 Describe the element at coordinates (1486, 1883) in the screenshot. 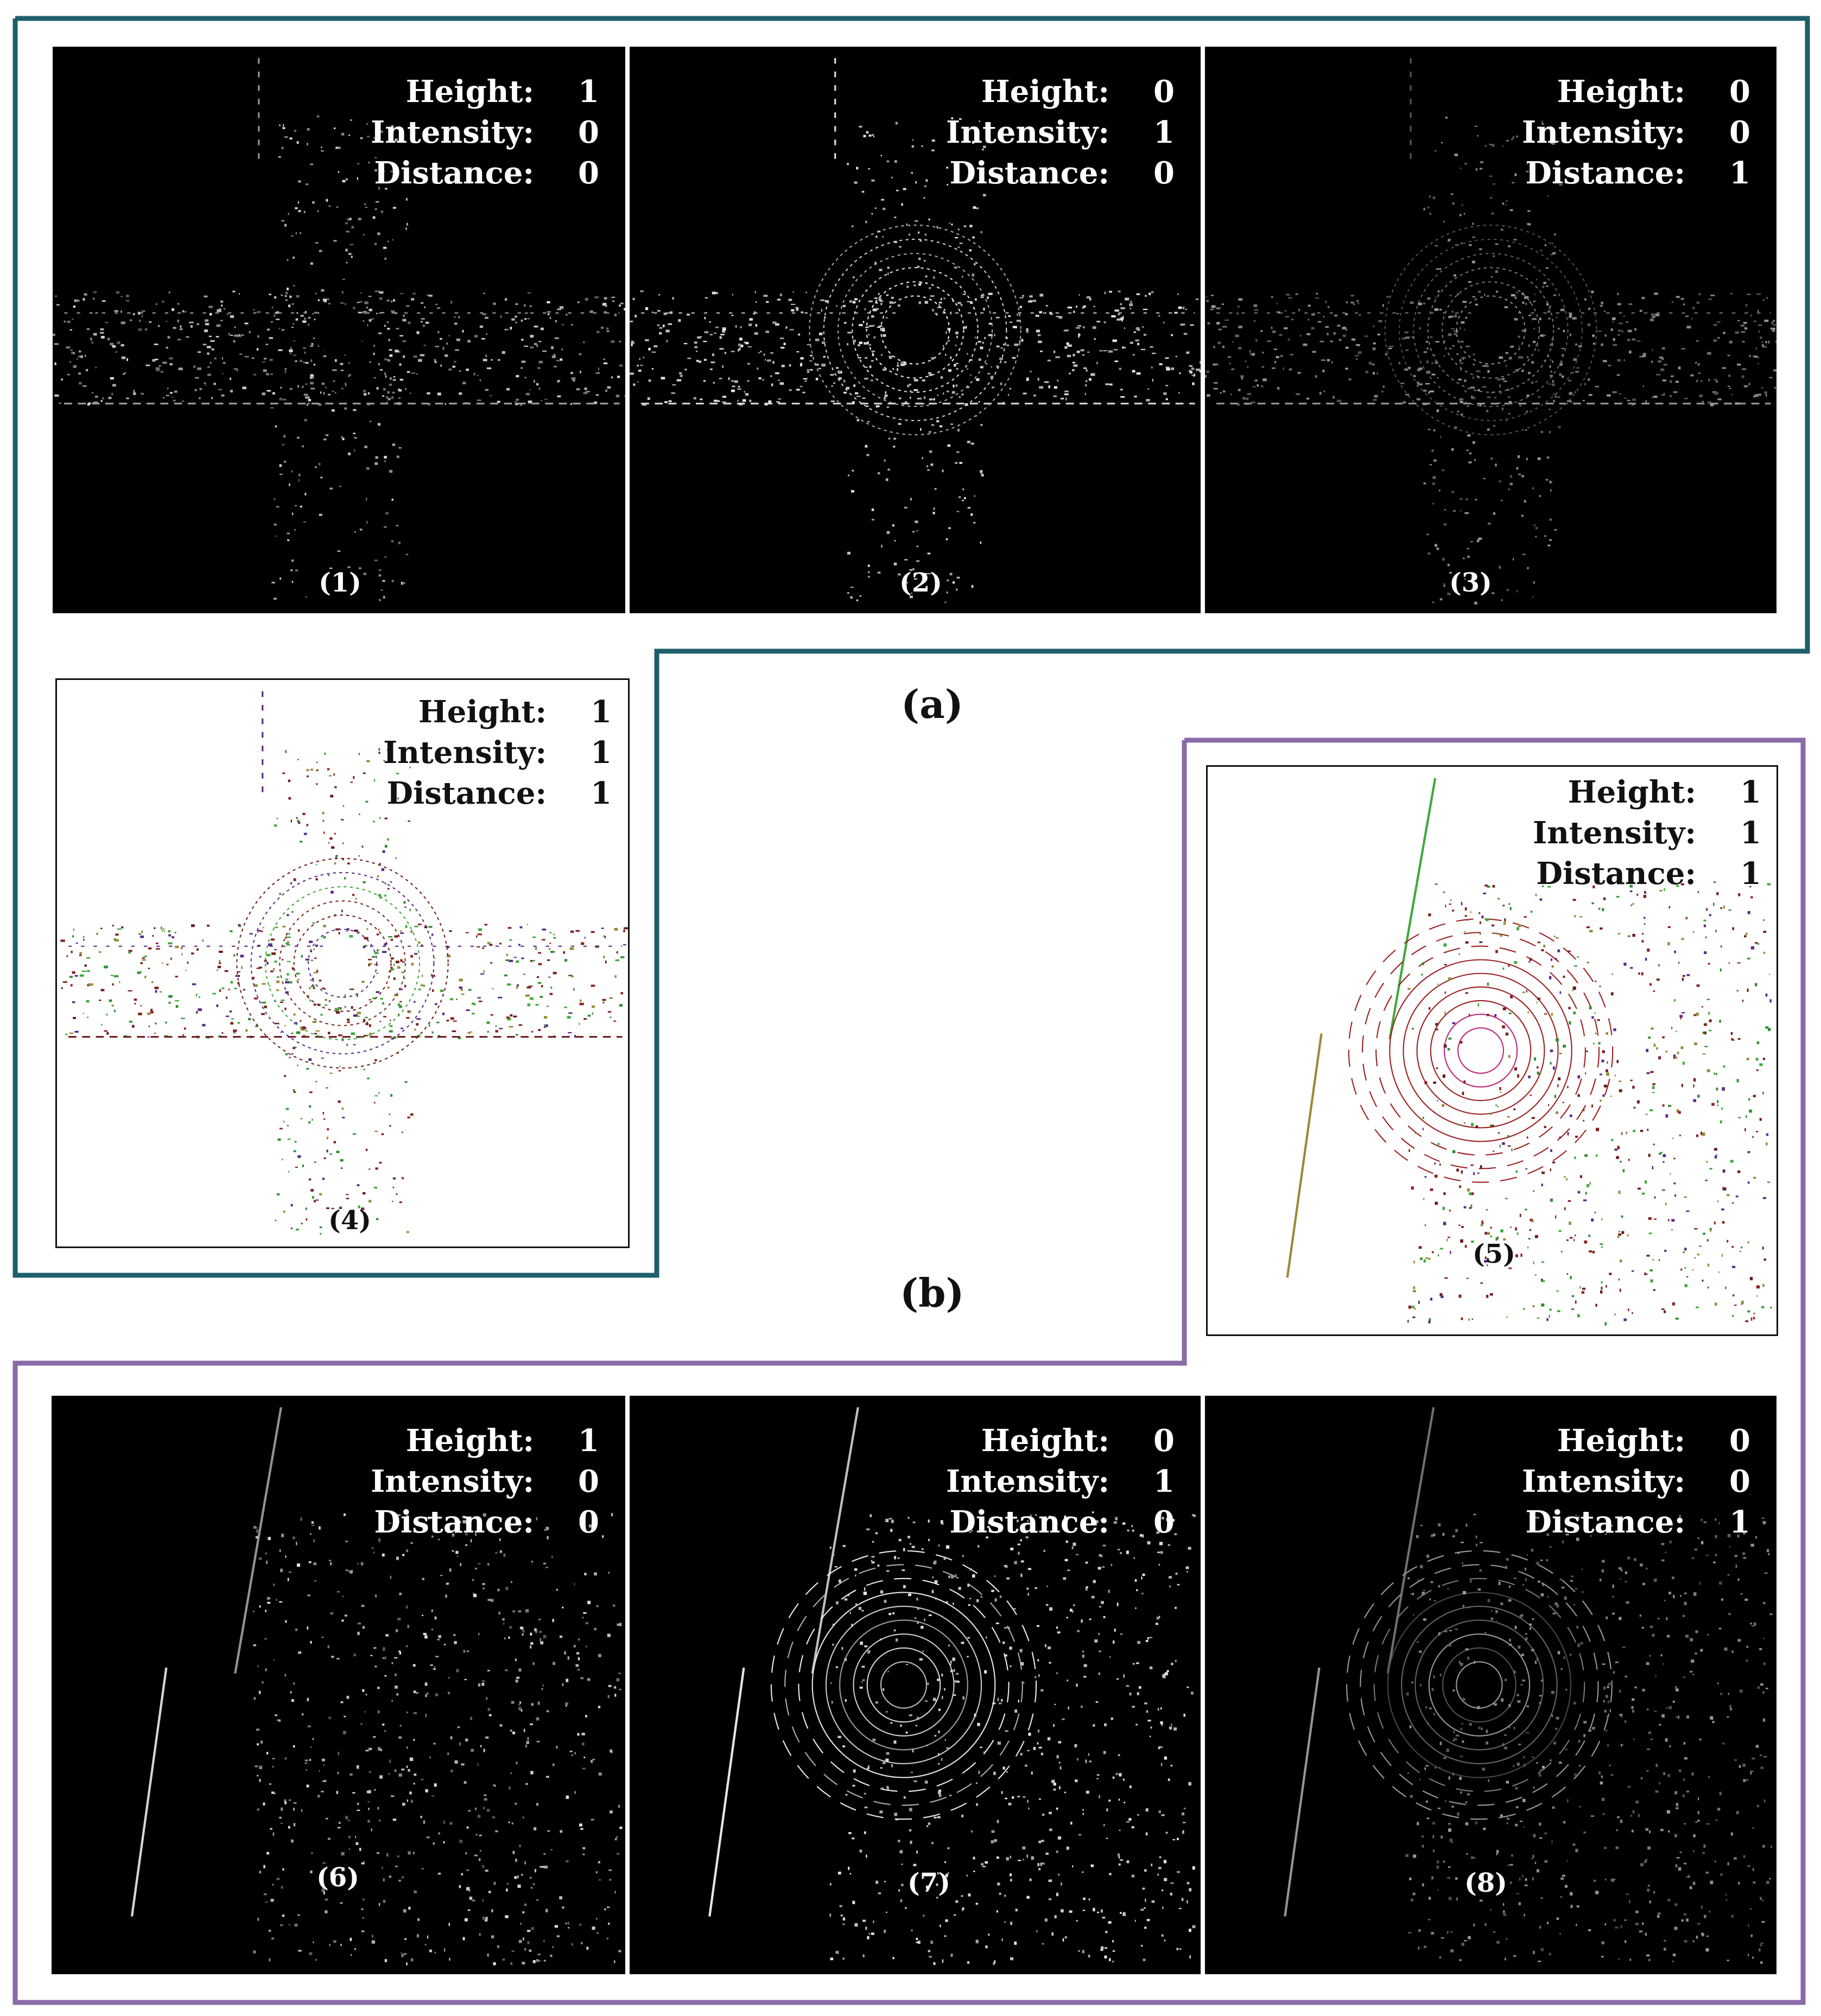

I see `panel-number: (8)` at that location.